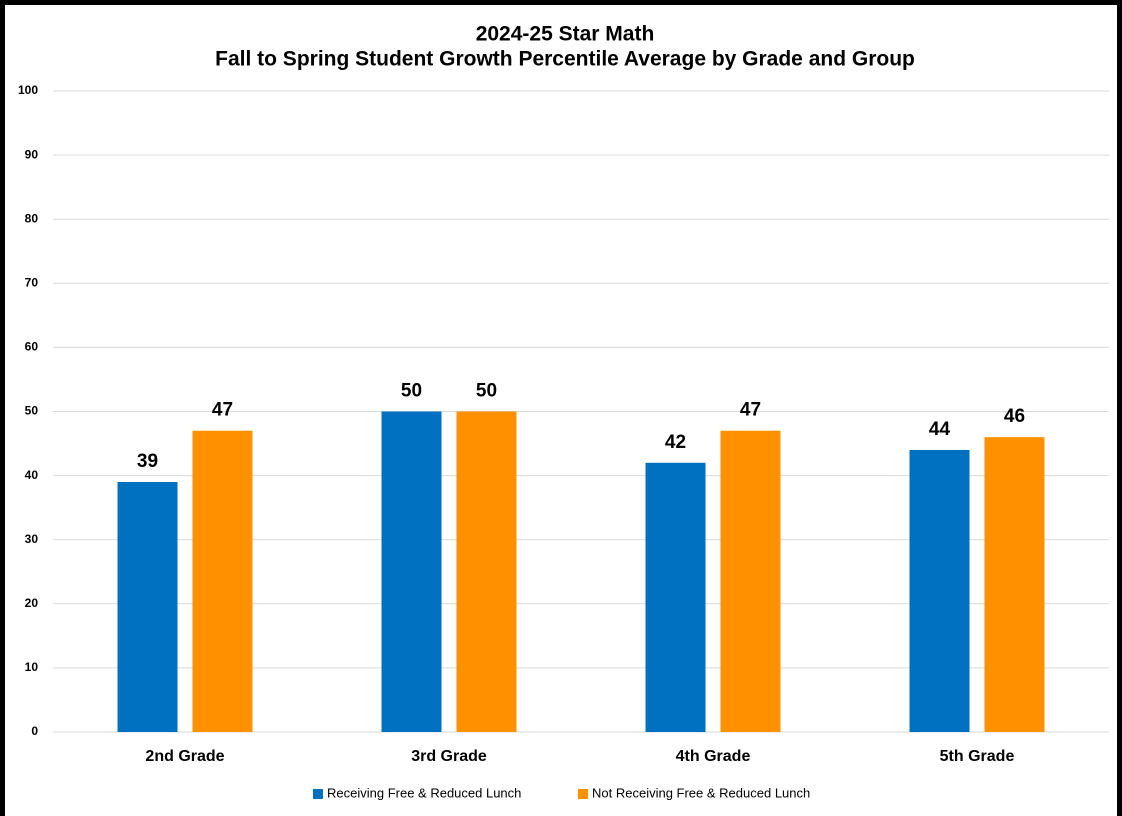  I want to click on y-tick-label: 30, so click(32, 539).